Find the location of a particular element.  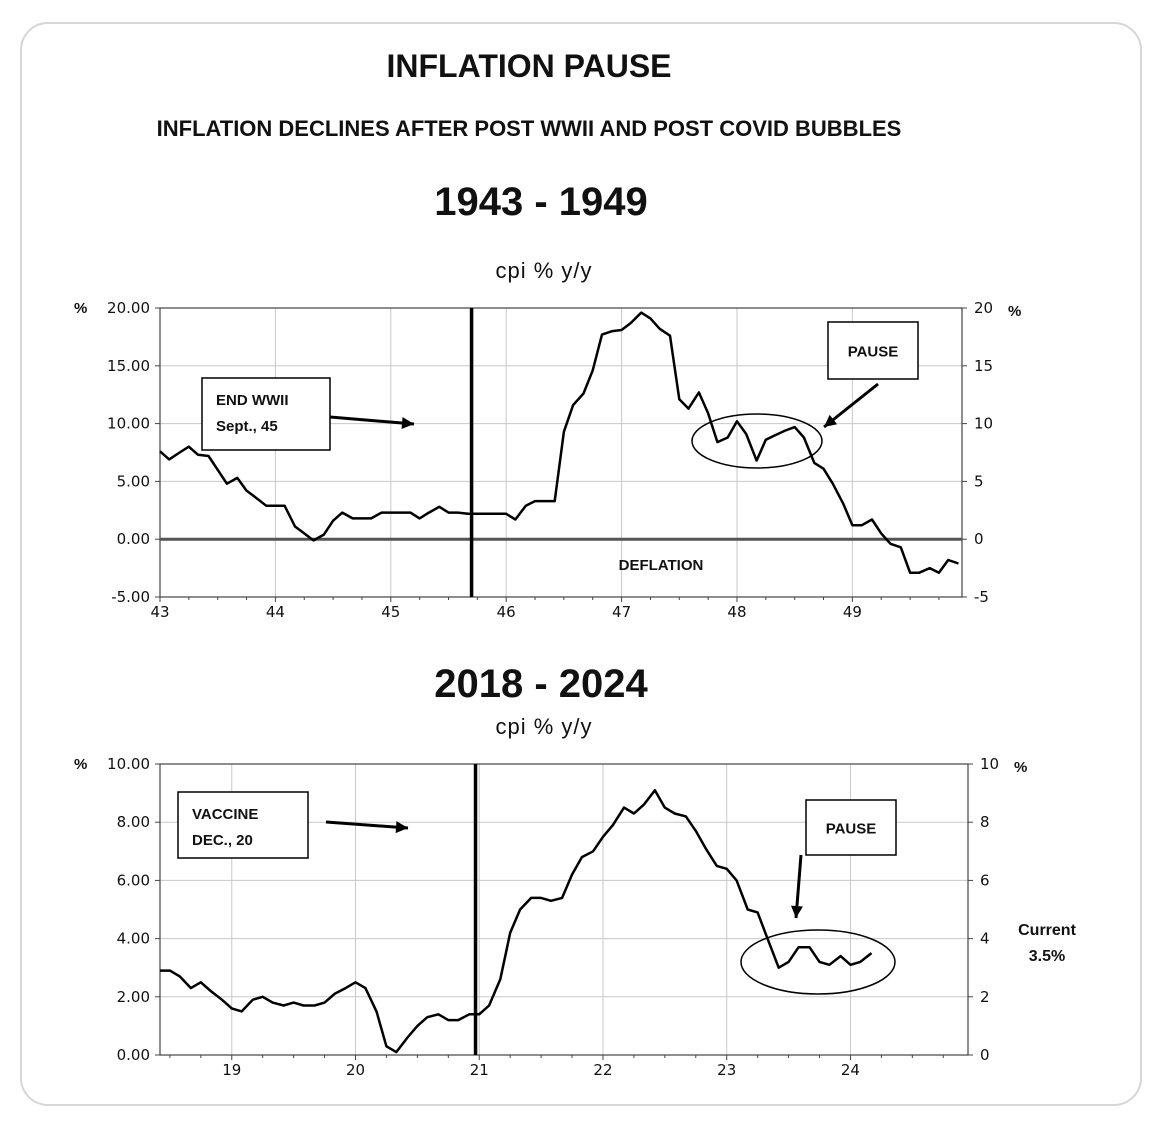

chart1-y-tick-label-right: 0 is located at coordinates (979, 539).